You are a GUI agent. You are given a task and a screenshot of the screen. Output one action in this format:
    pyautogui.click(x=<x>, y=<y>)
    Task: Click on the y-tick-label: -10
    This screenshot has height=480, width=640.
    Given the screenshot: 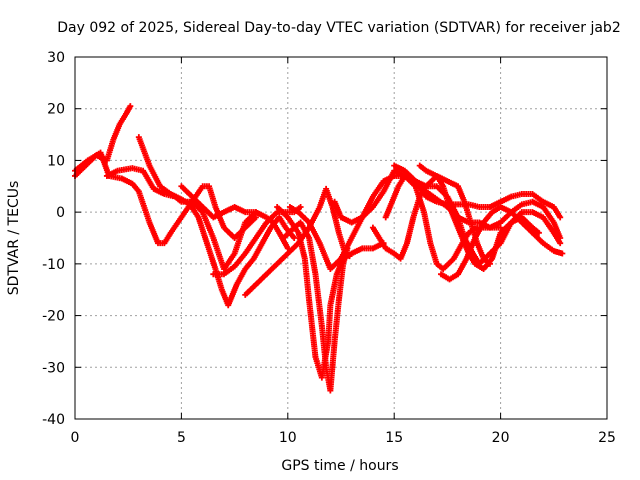 What is the action you would take?
    pyautogui.click(x=53, y=265)
    